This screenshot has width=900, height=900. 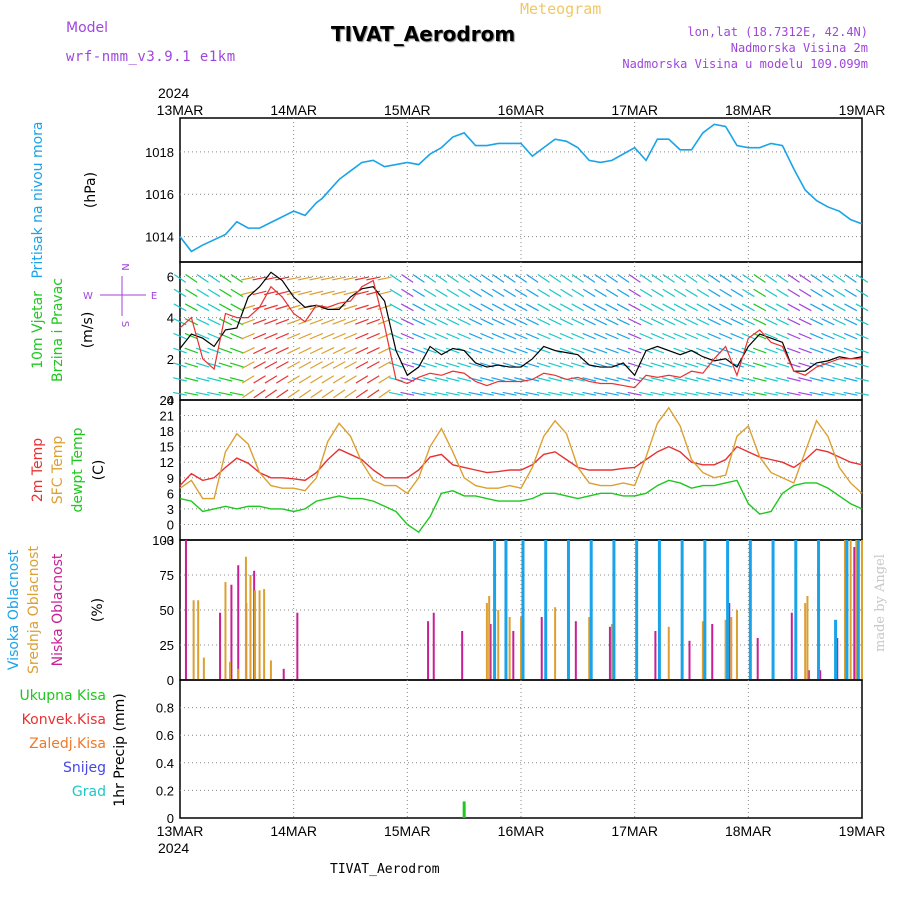 I want to click on precip-legend-item: Zaledj.Kisa, so click(x=67, y=744).